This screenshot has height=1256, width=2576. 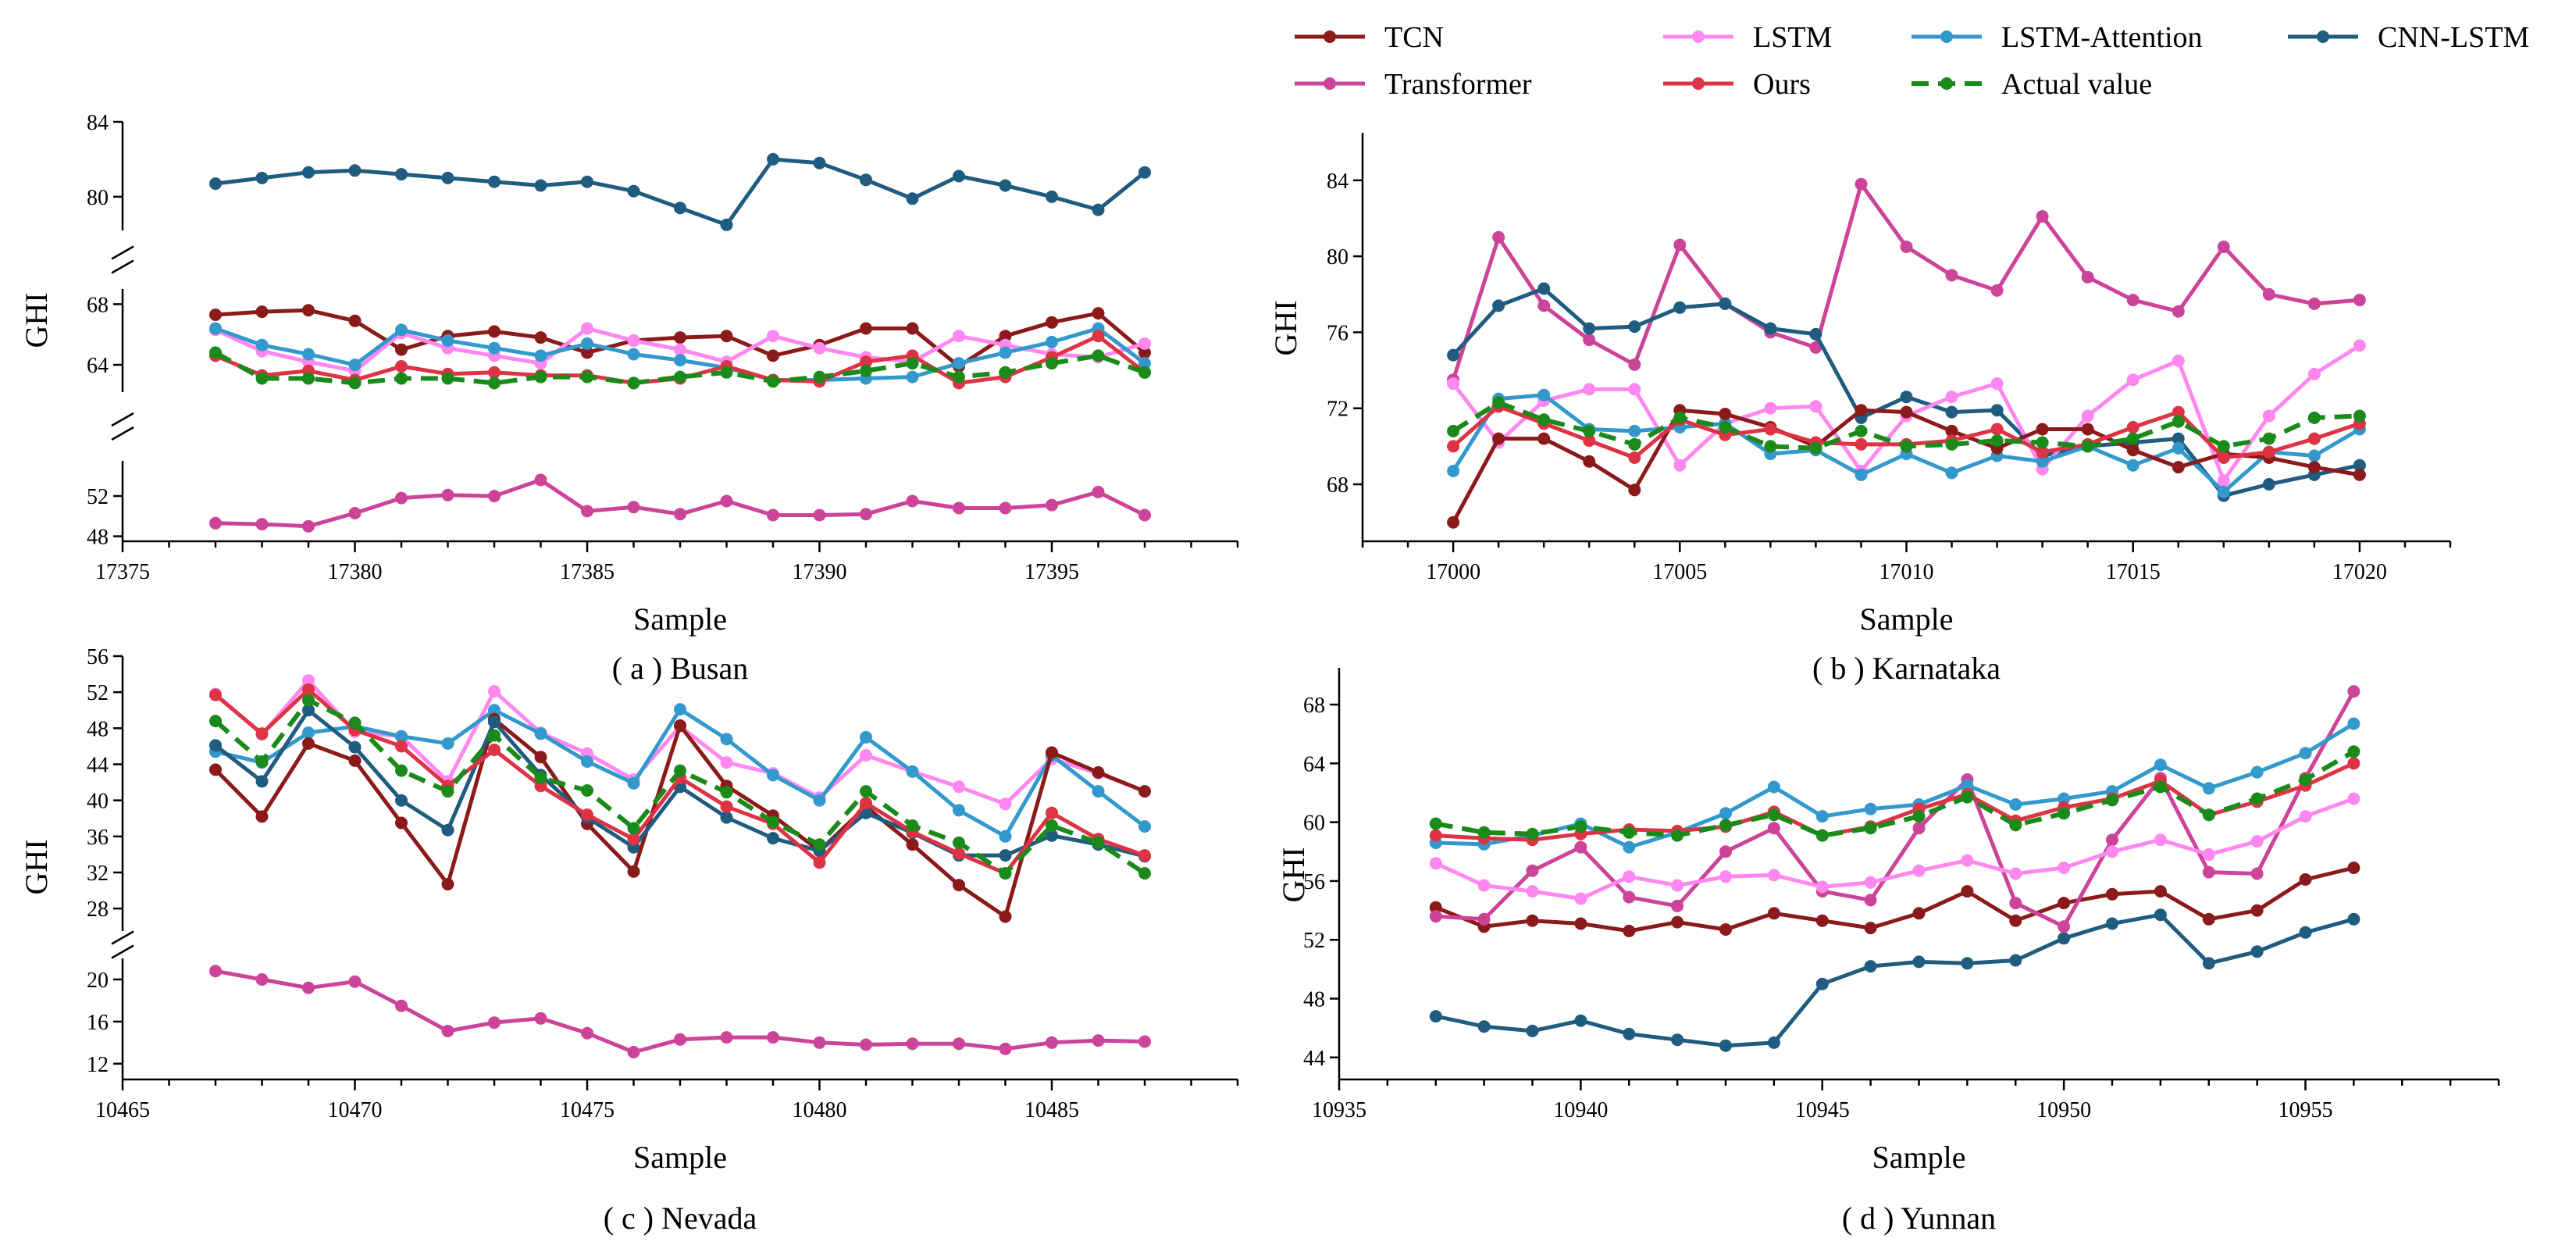 What do you see at coordinates (680, 368) in the screenshot?
I see `series-line-actual-value` at bounding box center [680, 368].